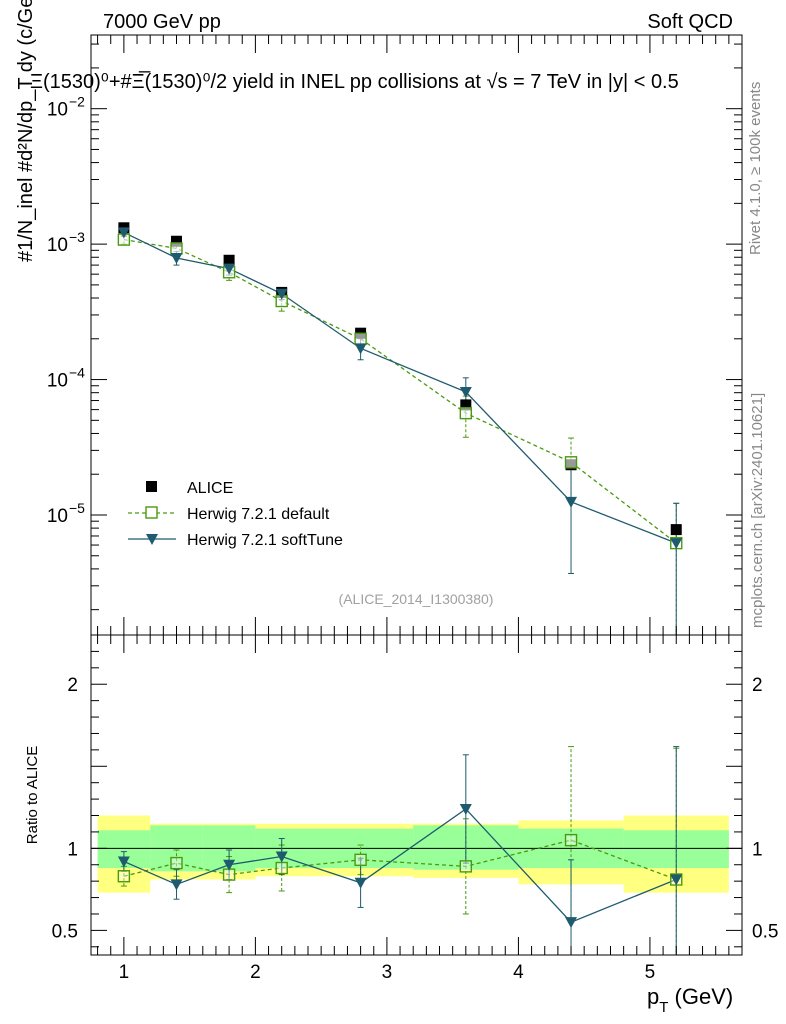 Image resolution: width=786 pixels, height=1024 pixels. What do you see at coordinates (72, 685) in the screenshot?
I see `y-tick-label-ratio: 2` at bounding box center [72, 685].